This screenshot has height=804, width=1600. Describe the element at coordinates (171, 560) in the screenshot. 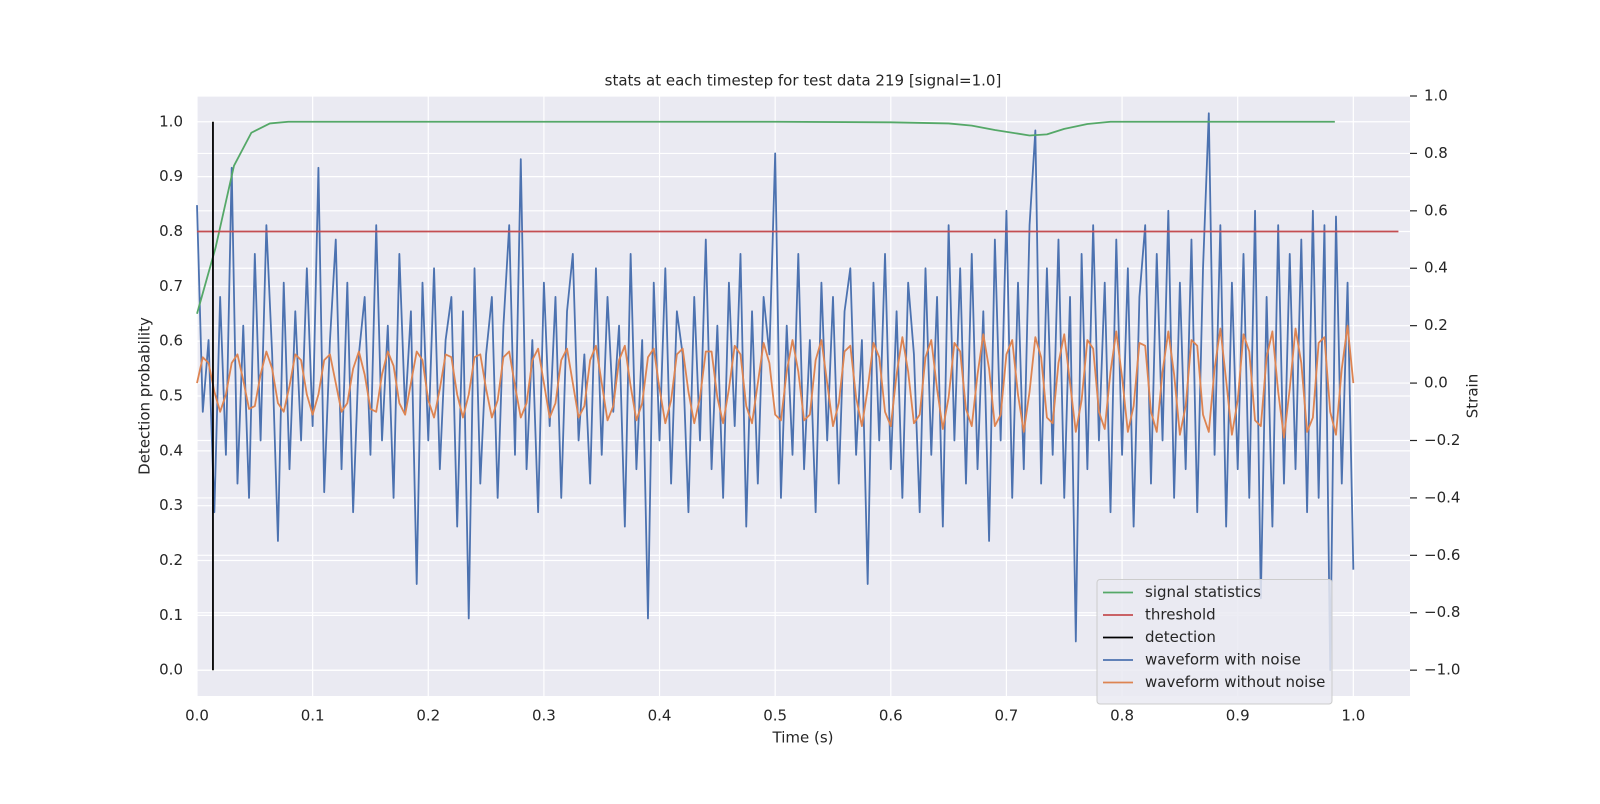

I see `y-tick-label: 0.2` at that location.